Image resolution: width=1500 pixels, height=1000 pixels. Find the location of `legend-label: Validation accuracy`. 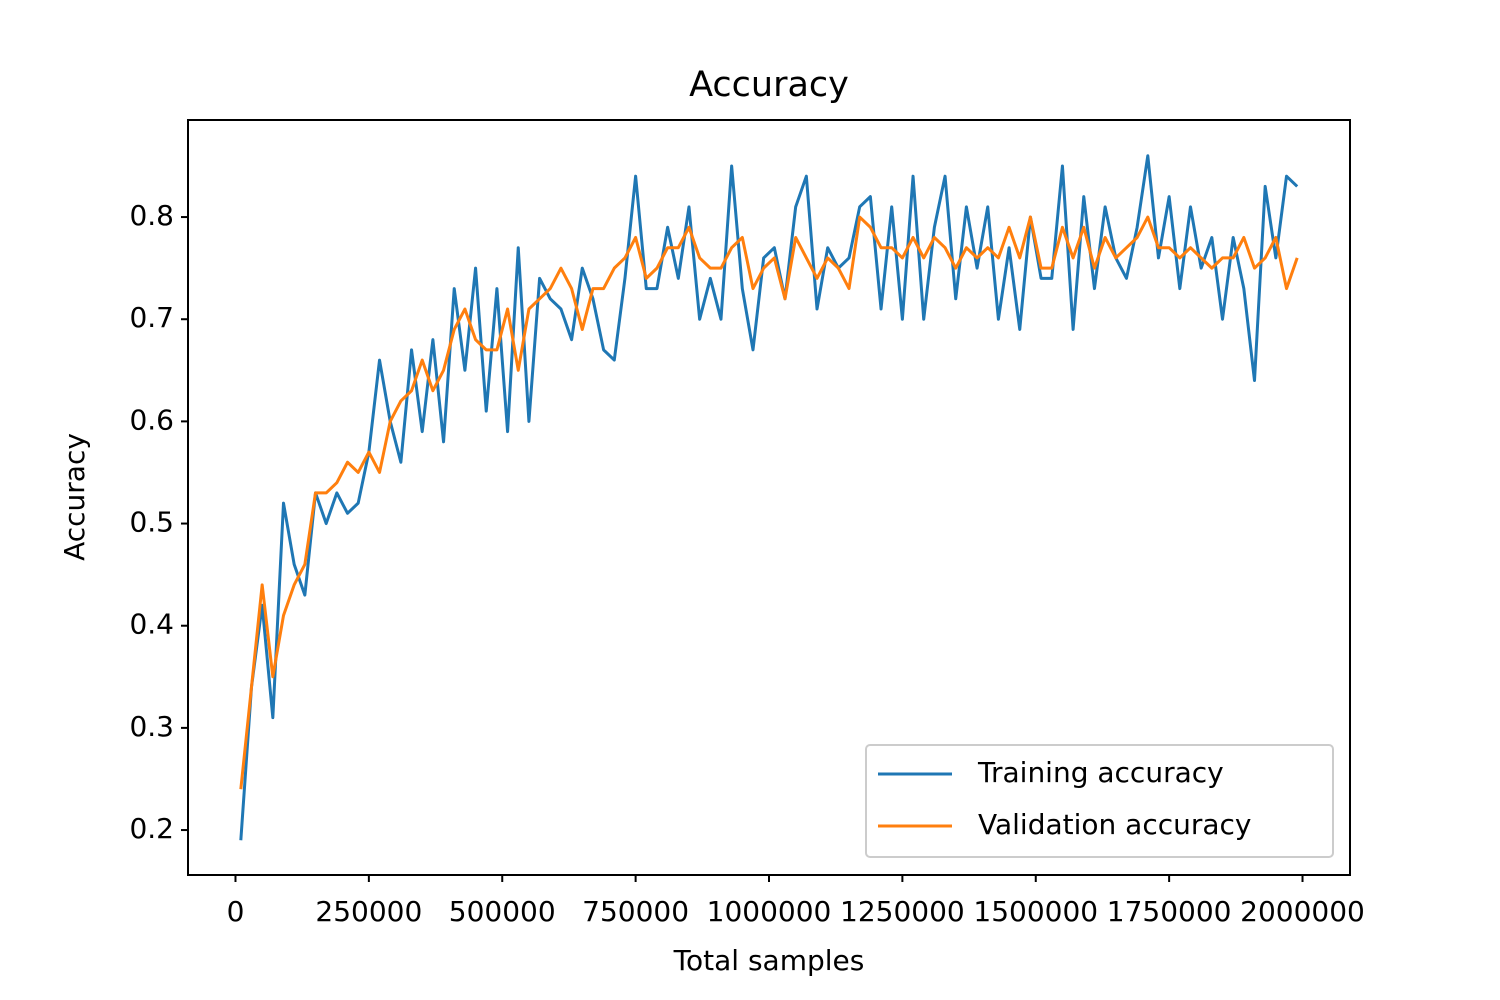

legend-label: Validation accuracy is located at coordinates (1115, 824).